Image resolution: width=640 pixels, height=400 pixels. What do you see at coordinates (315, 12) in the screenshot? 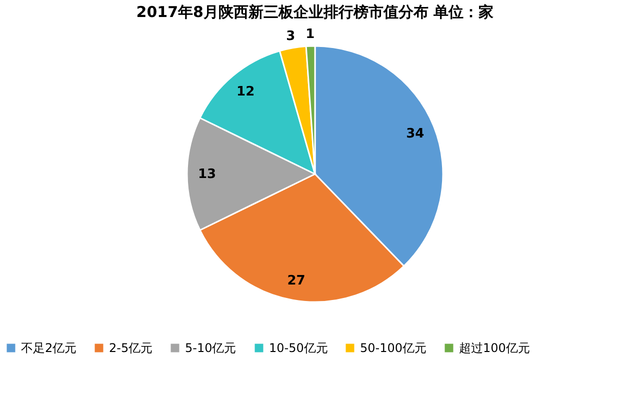
I see `chart-title: 2017年8月陕西新三板企业排行榜市值分布 单位：家` at bounding box center [315, 12].